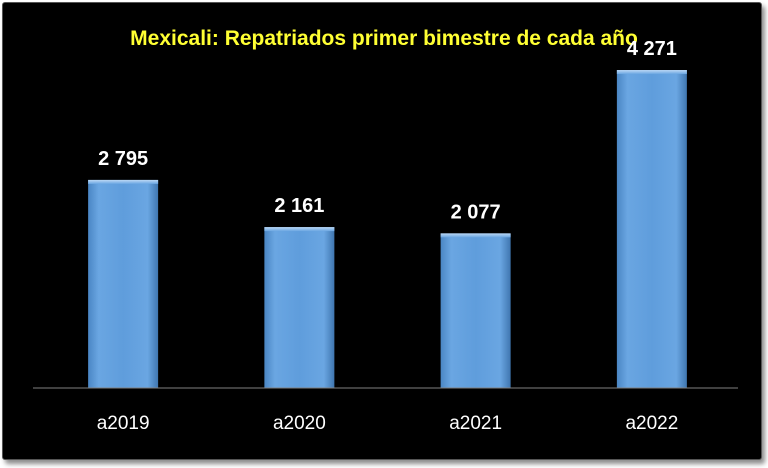 The width and height of the screenshot is (768, 468). I want to click on bar-a2022, so click(651, 229).